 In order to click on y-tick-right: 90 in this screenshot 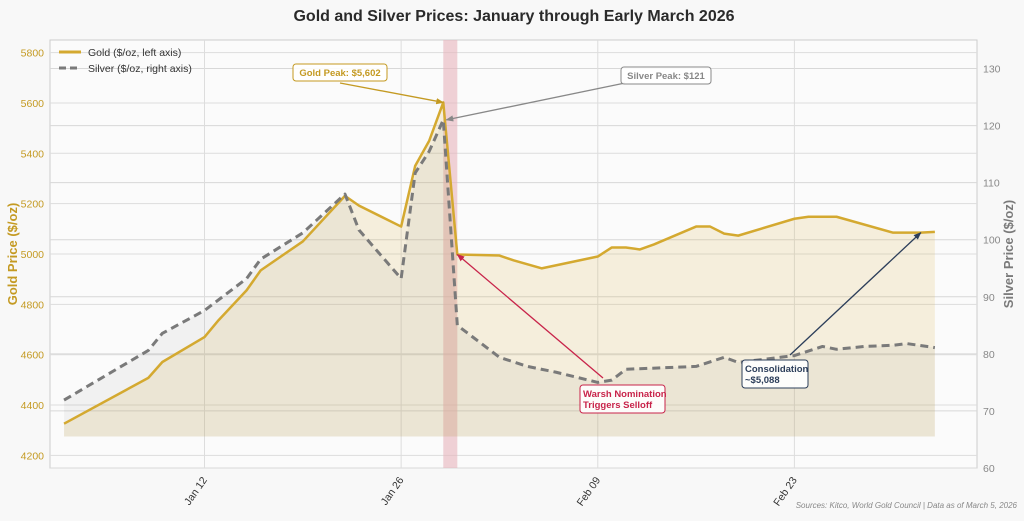, I will do `click(989, 298)`.